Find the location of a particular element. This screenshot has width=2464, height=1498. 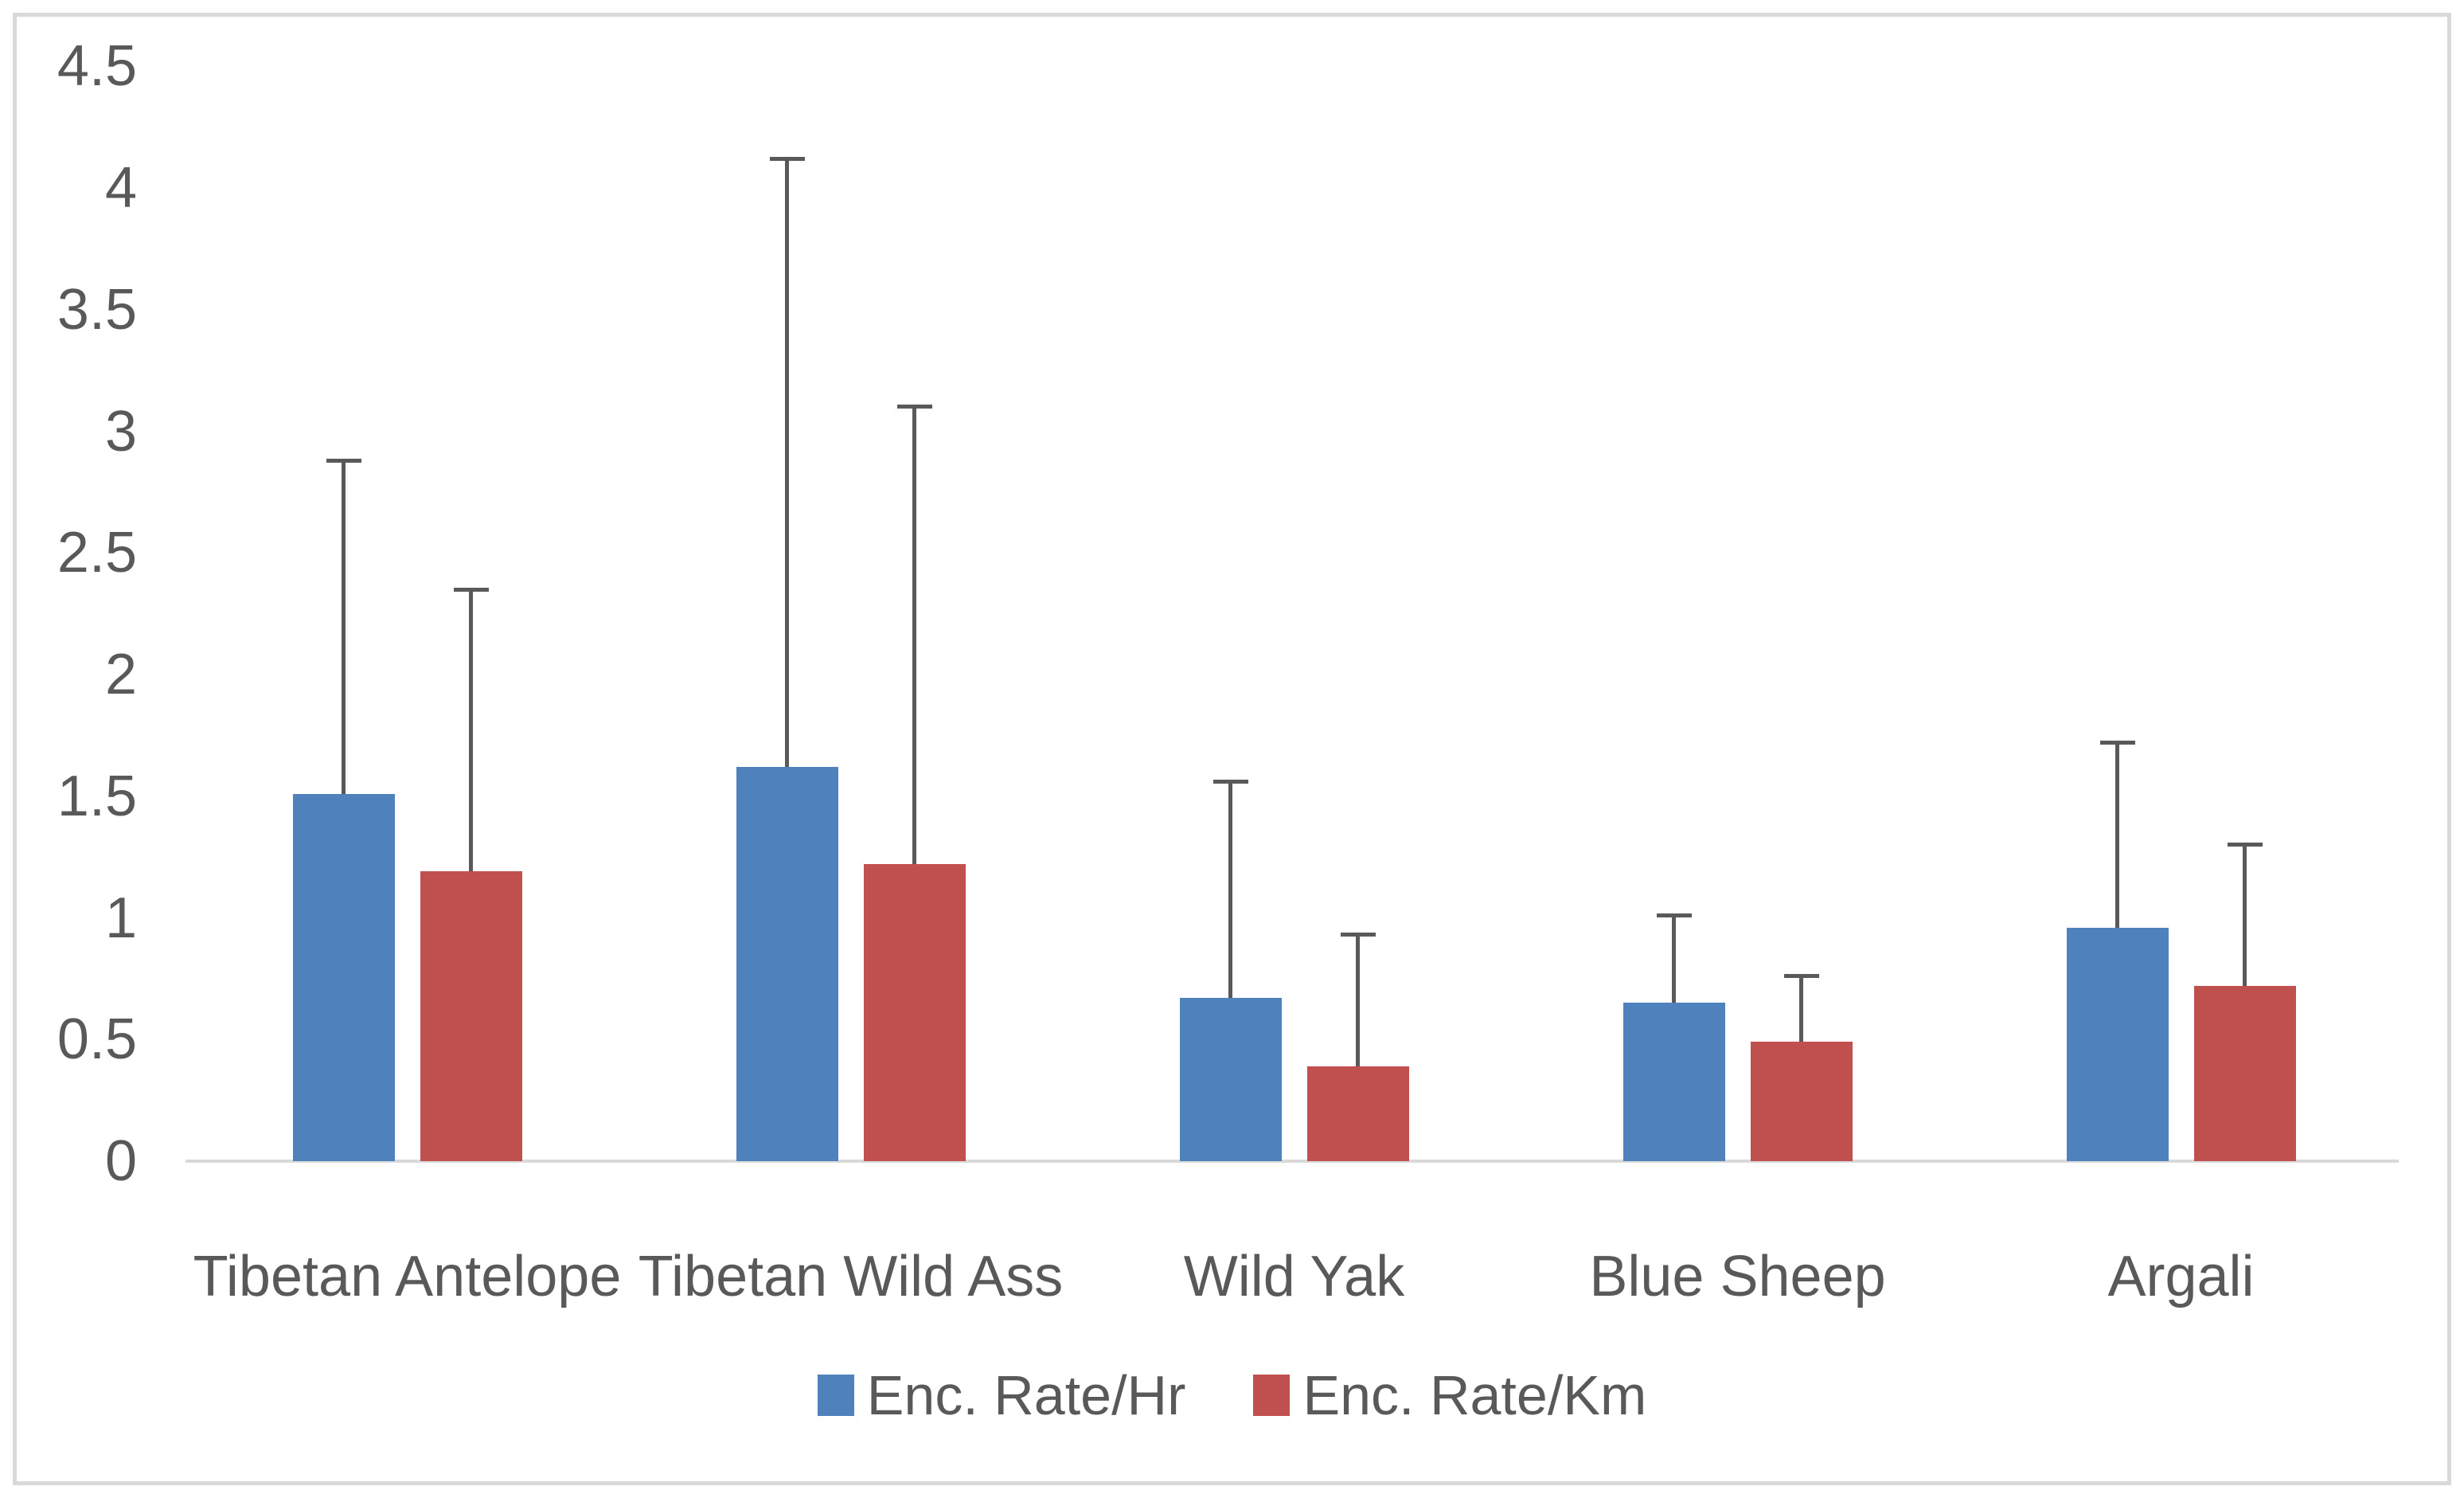

error-whisker-enc-rate-km-blue-sheep is located at coordinates (1801, 1009).